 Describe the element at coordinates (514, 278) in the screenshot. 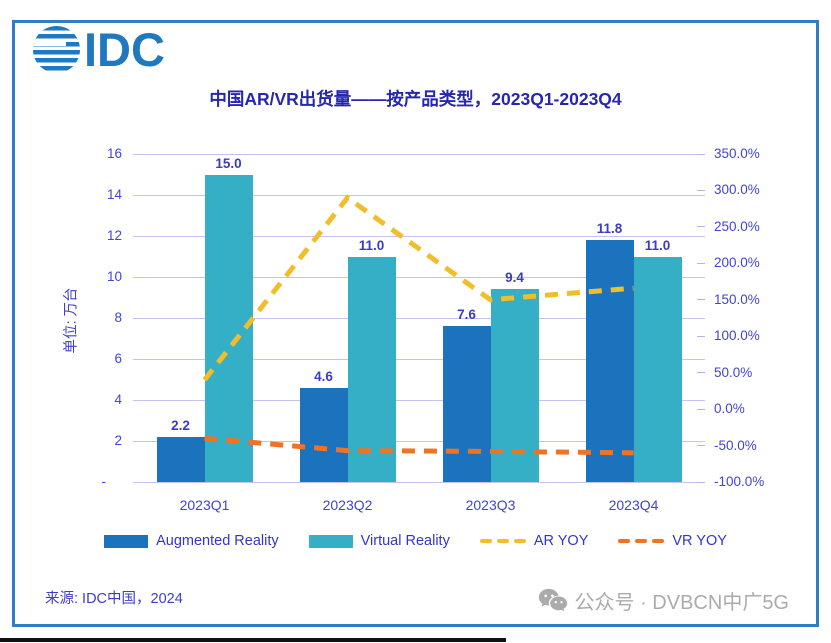

I see `bar-value-label: 9.4` at that location.